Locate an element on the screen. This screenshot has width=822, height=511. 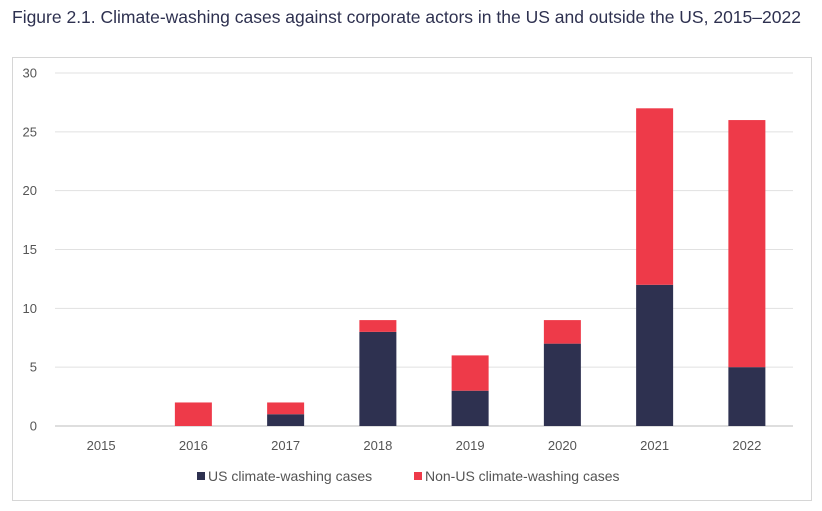
us-bar-2020 is located at coordinates (562, 384).